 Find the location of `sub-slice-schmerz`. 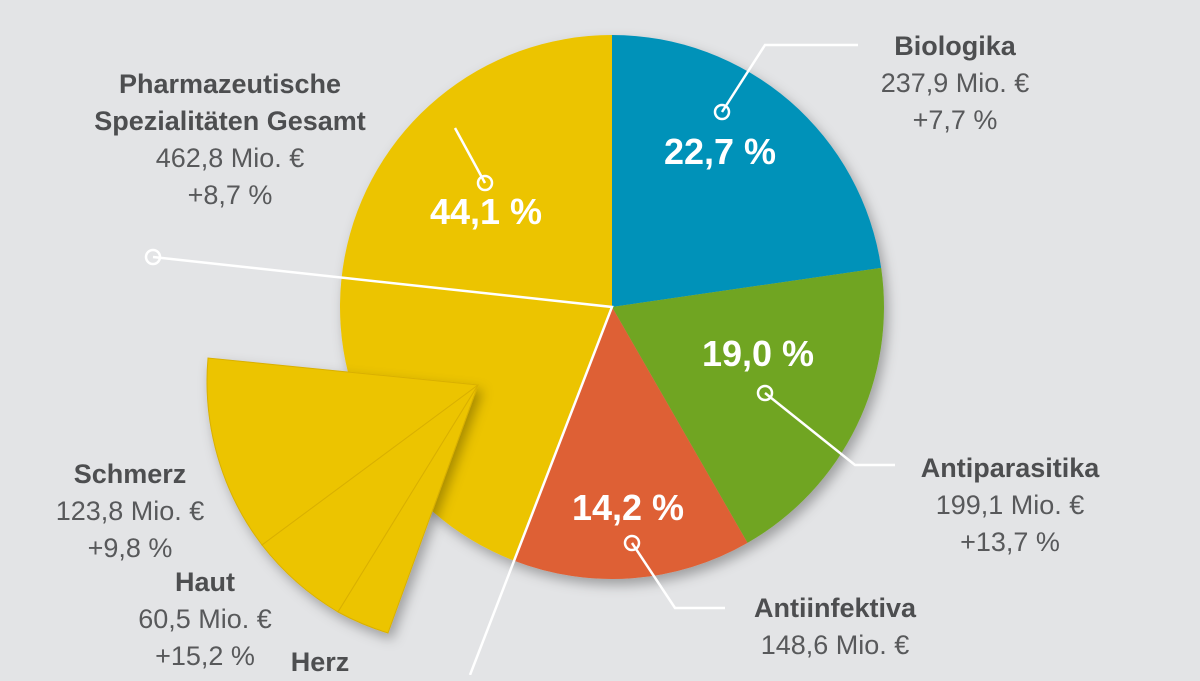

sub-slice-schmerz is located at coordinates (343, 451).